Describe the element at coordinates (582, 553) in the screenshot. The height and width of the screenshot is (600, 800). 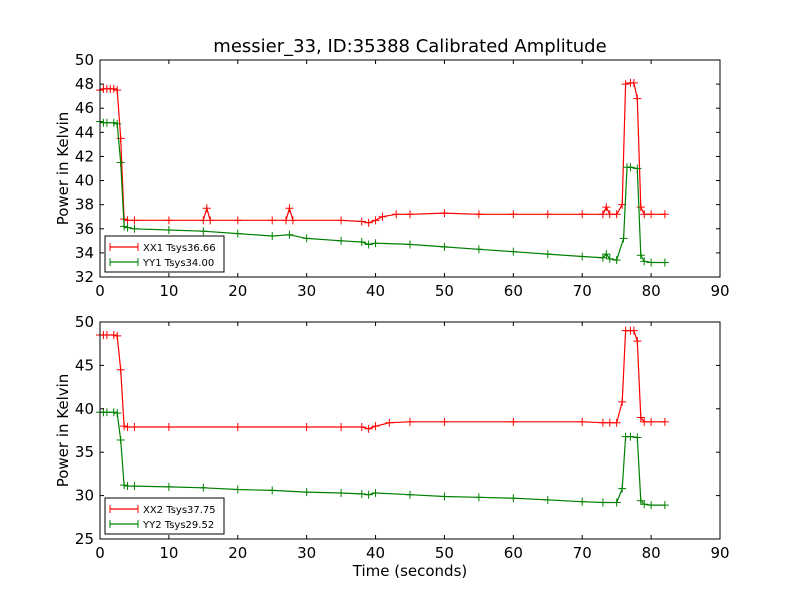
I see `x-tick-label: 70` at that location.